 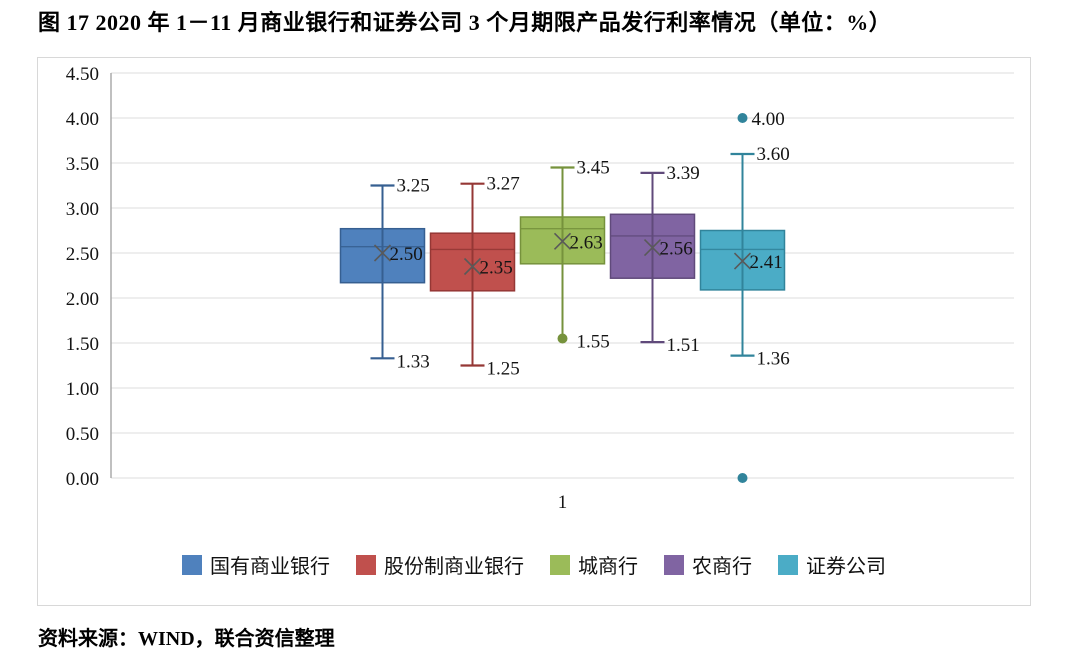 What do you see at coordinates (683, 173) in the screenshot?
I see `whisker-high-label: 3.39` at bounding box center [683, 173].